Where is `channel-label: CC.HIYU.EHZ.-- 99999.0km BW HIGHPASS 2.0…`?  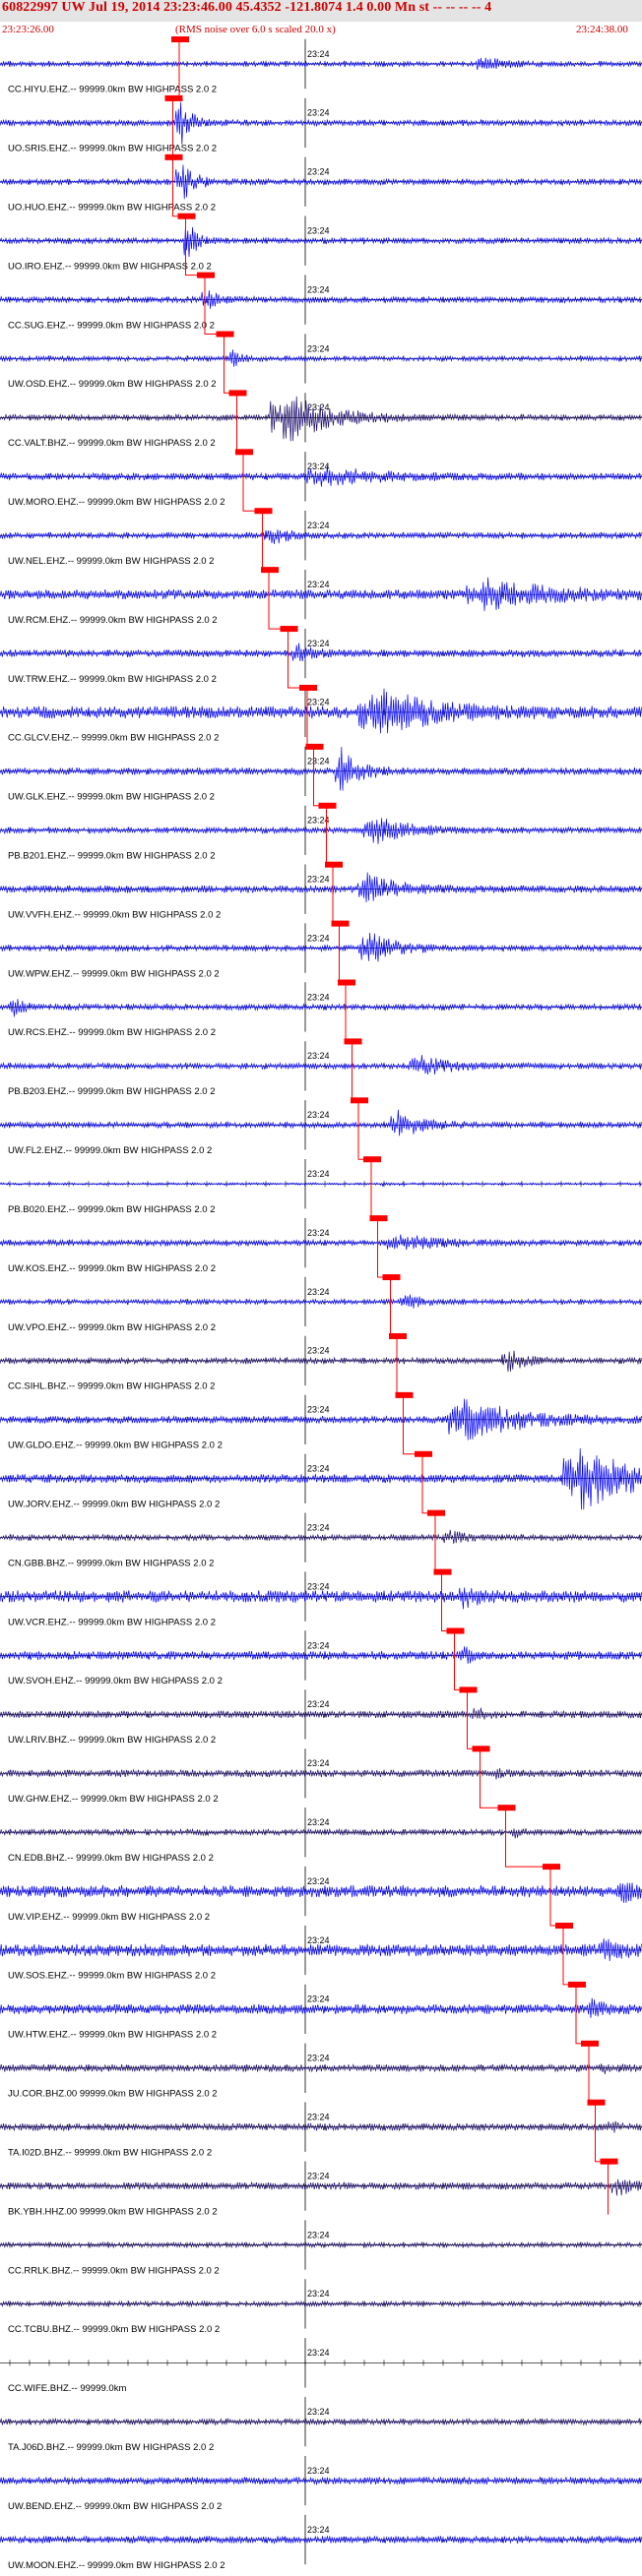 channel-label: CC.HIYU.EHZ.-- 99999.0km BW HIGHPASS 2.0… is located at coordinates (112, 90).